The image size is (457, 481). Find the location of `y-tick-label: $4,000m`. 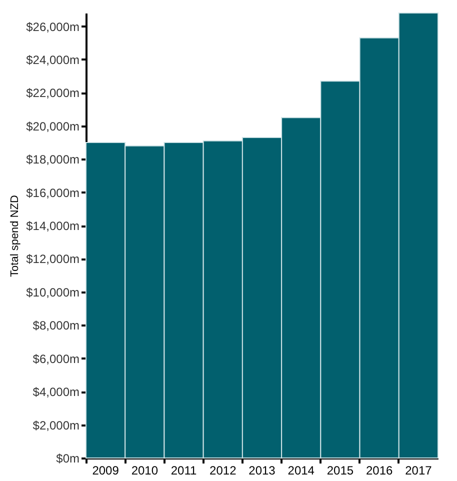

y-tick-label: $4,000m is located at coordinates (56, 392).